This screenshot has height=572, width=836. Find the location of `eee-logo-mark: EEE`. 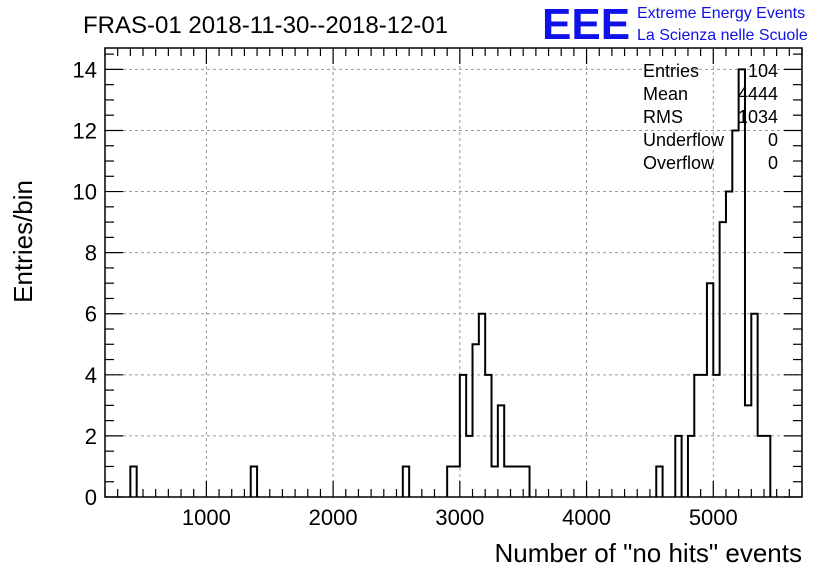

eee-logo-mark: EEE is located at coordinates (586, 24).